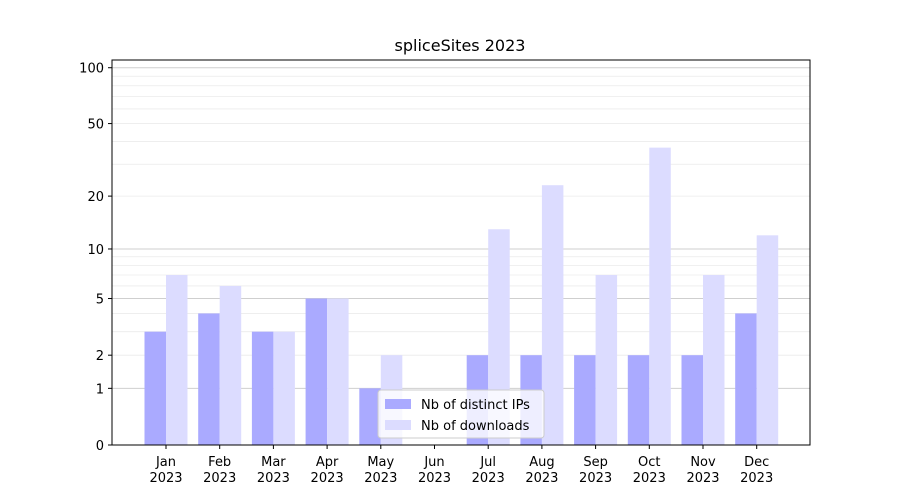 Image resolution: width=900 pixels, height=500 pixels. What do you see at coordinates (756, 470) in the screenshot?
I see `x-tick-label: Dec 2023` at bounding box center [756, 470].